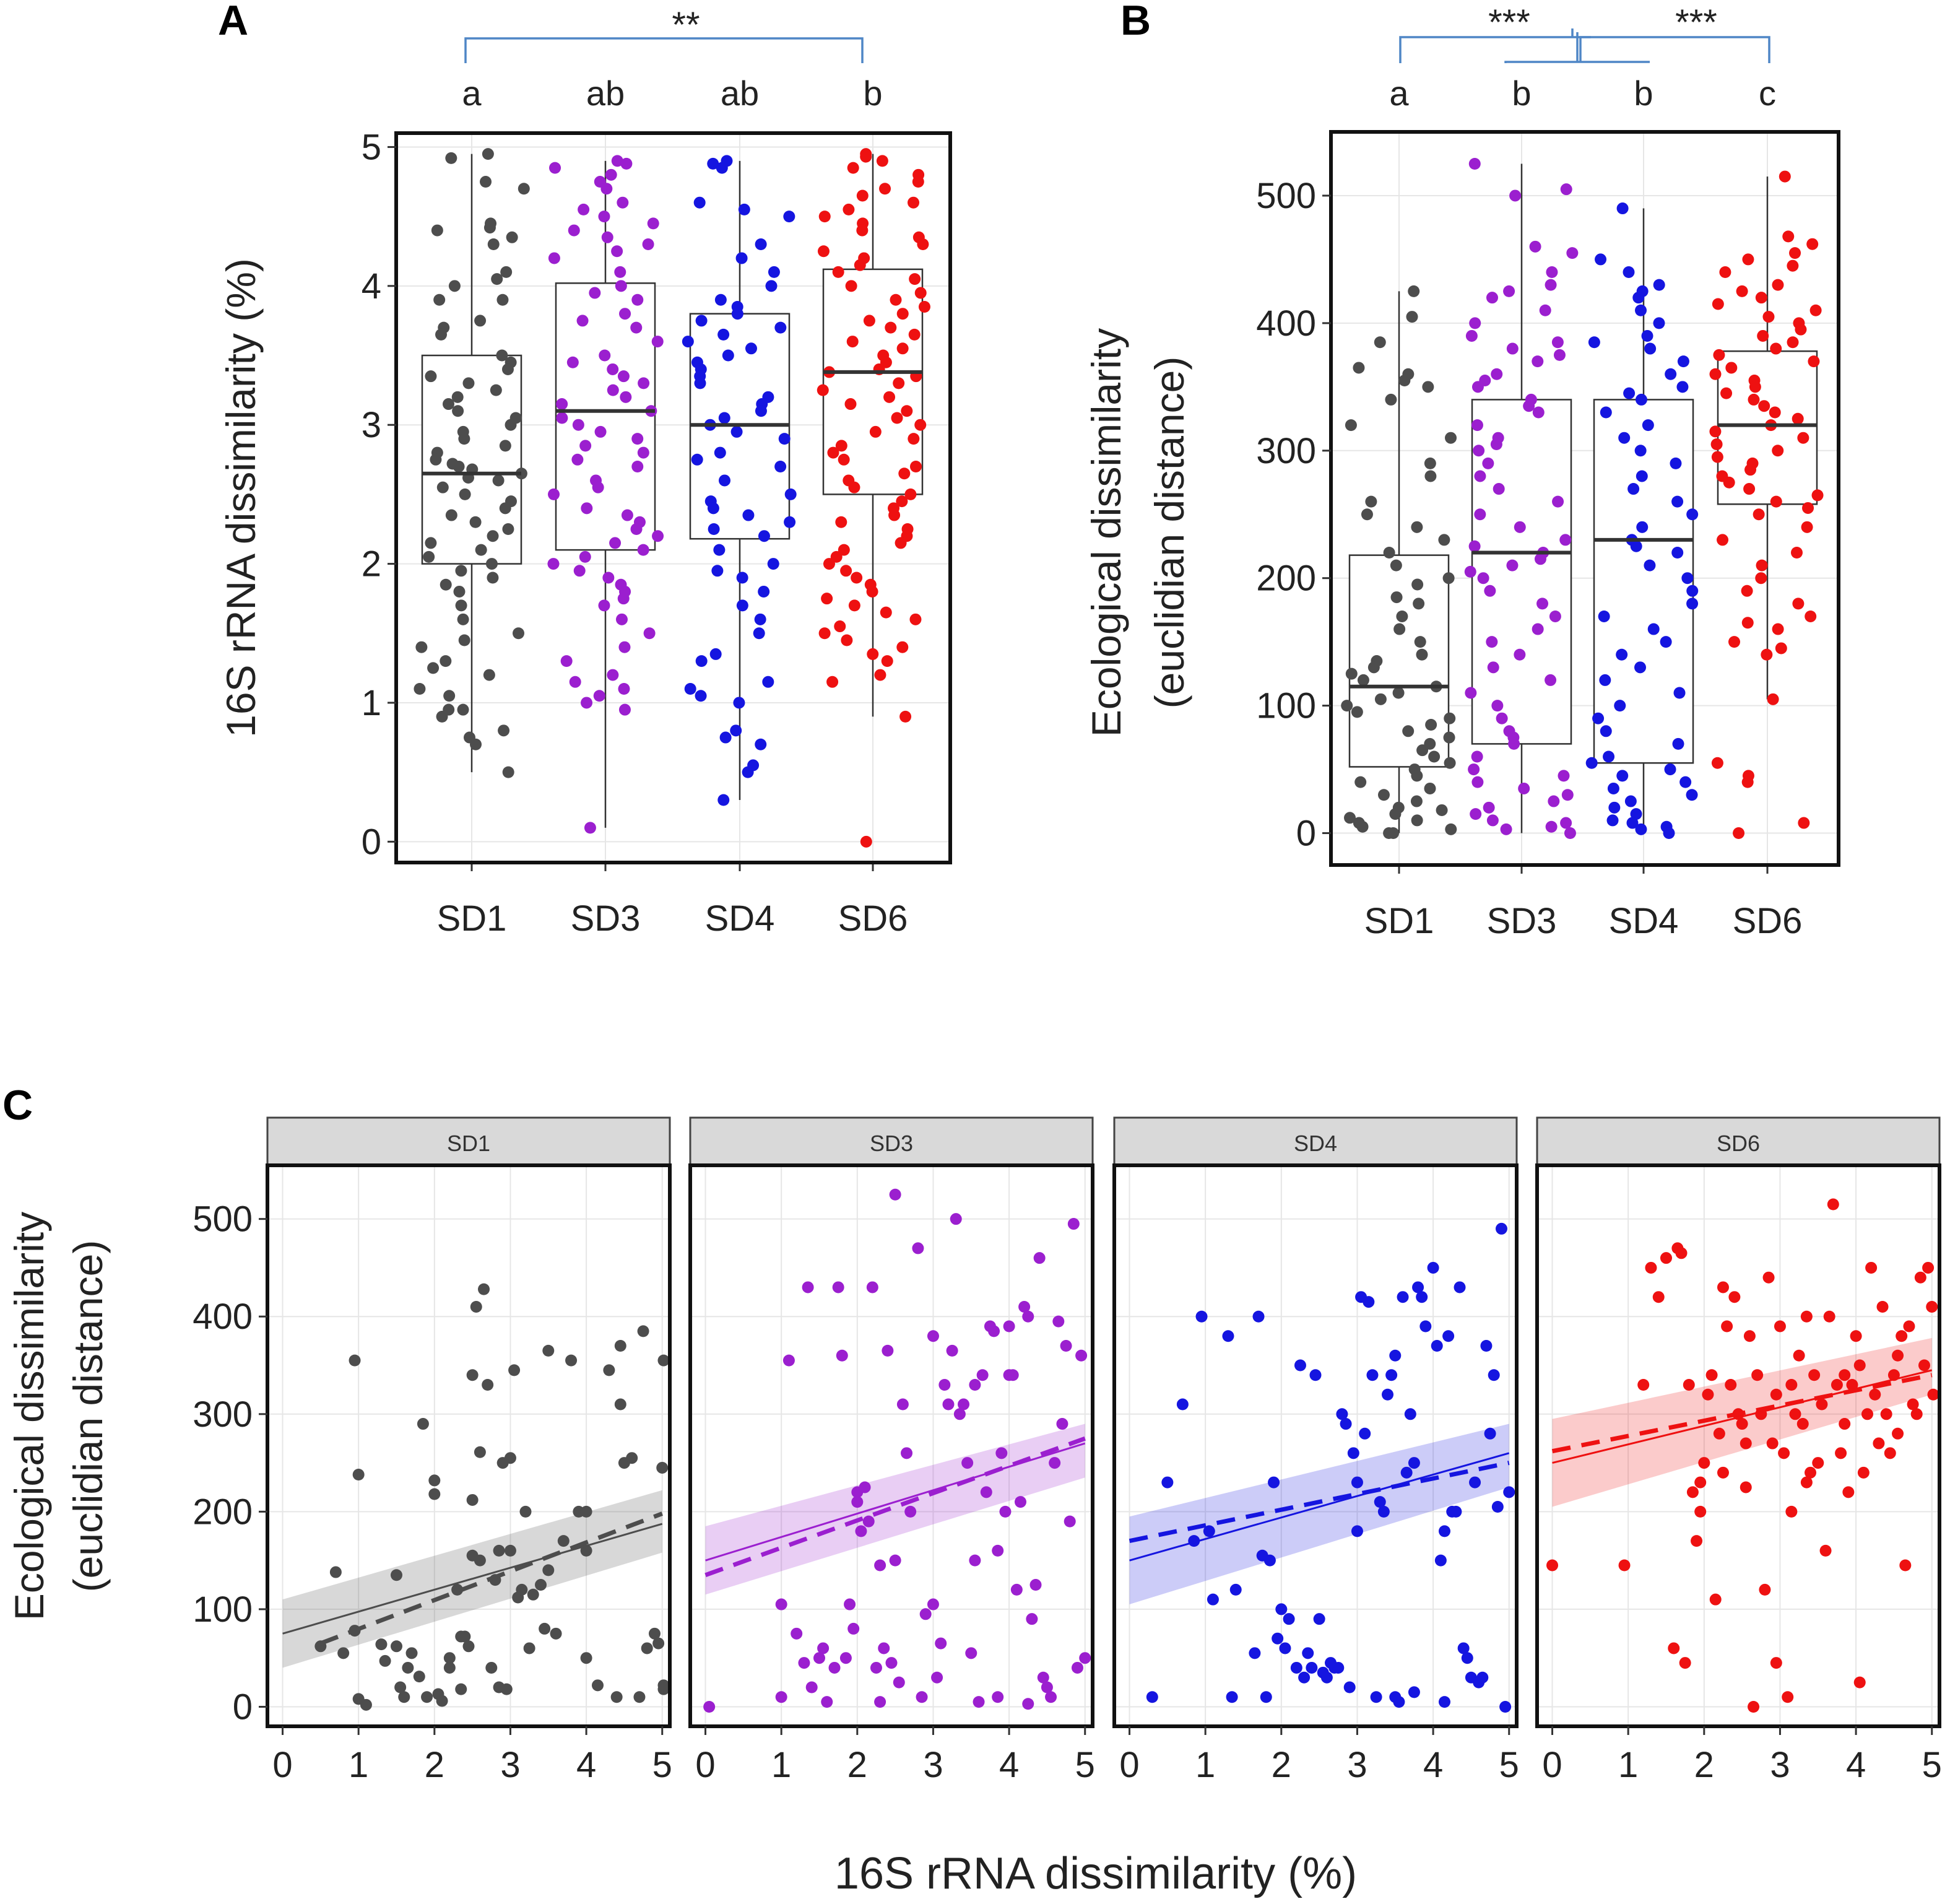 The height and width of the screenshot is (1904, 1950). I want to click on regression-line, so click(473, 1579).